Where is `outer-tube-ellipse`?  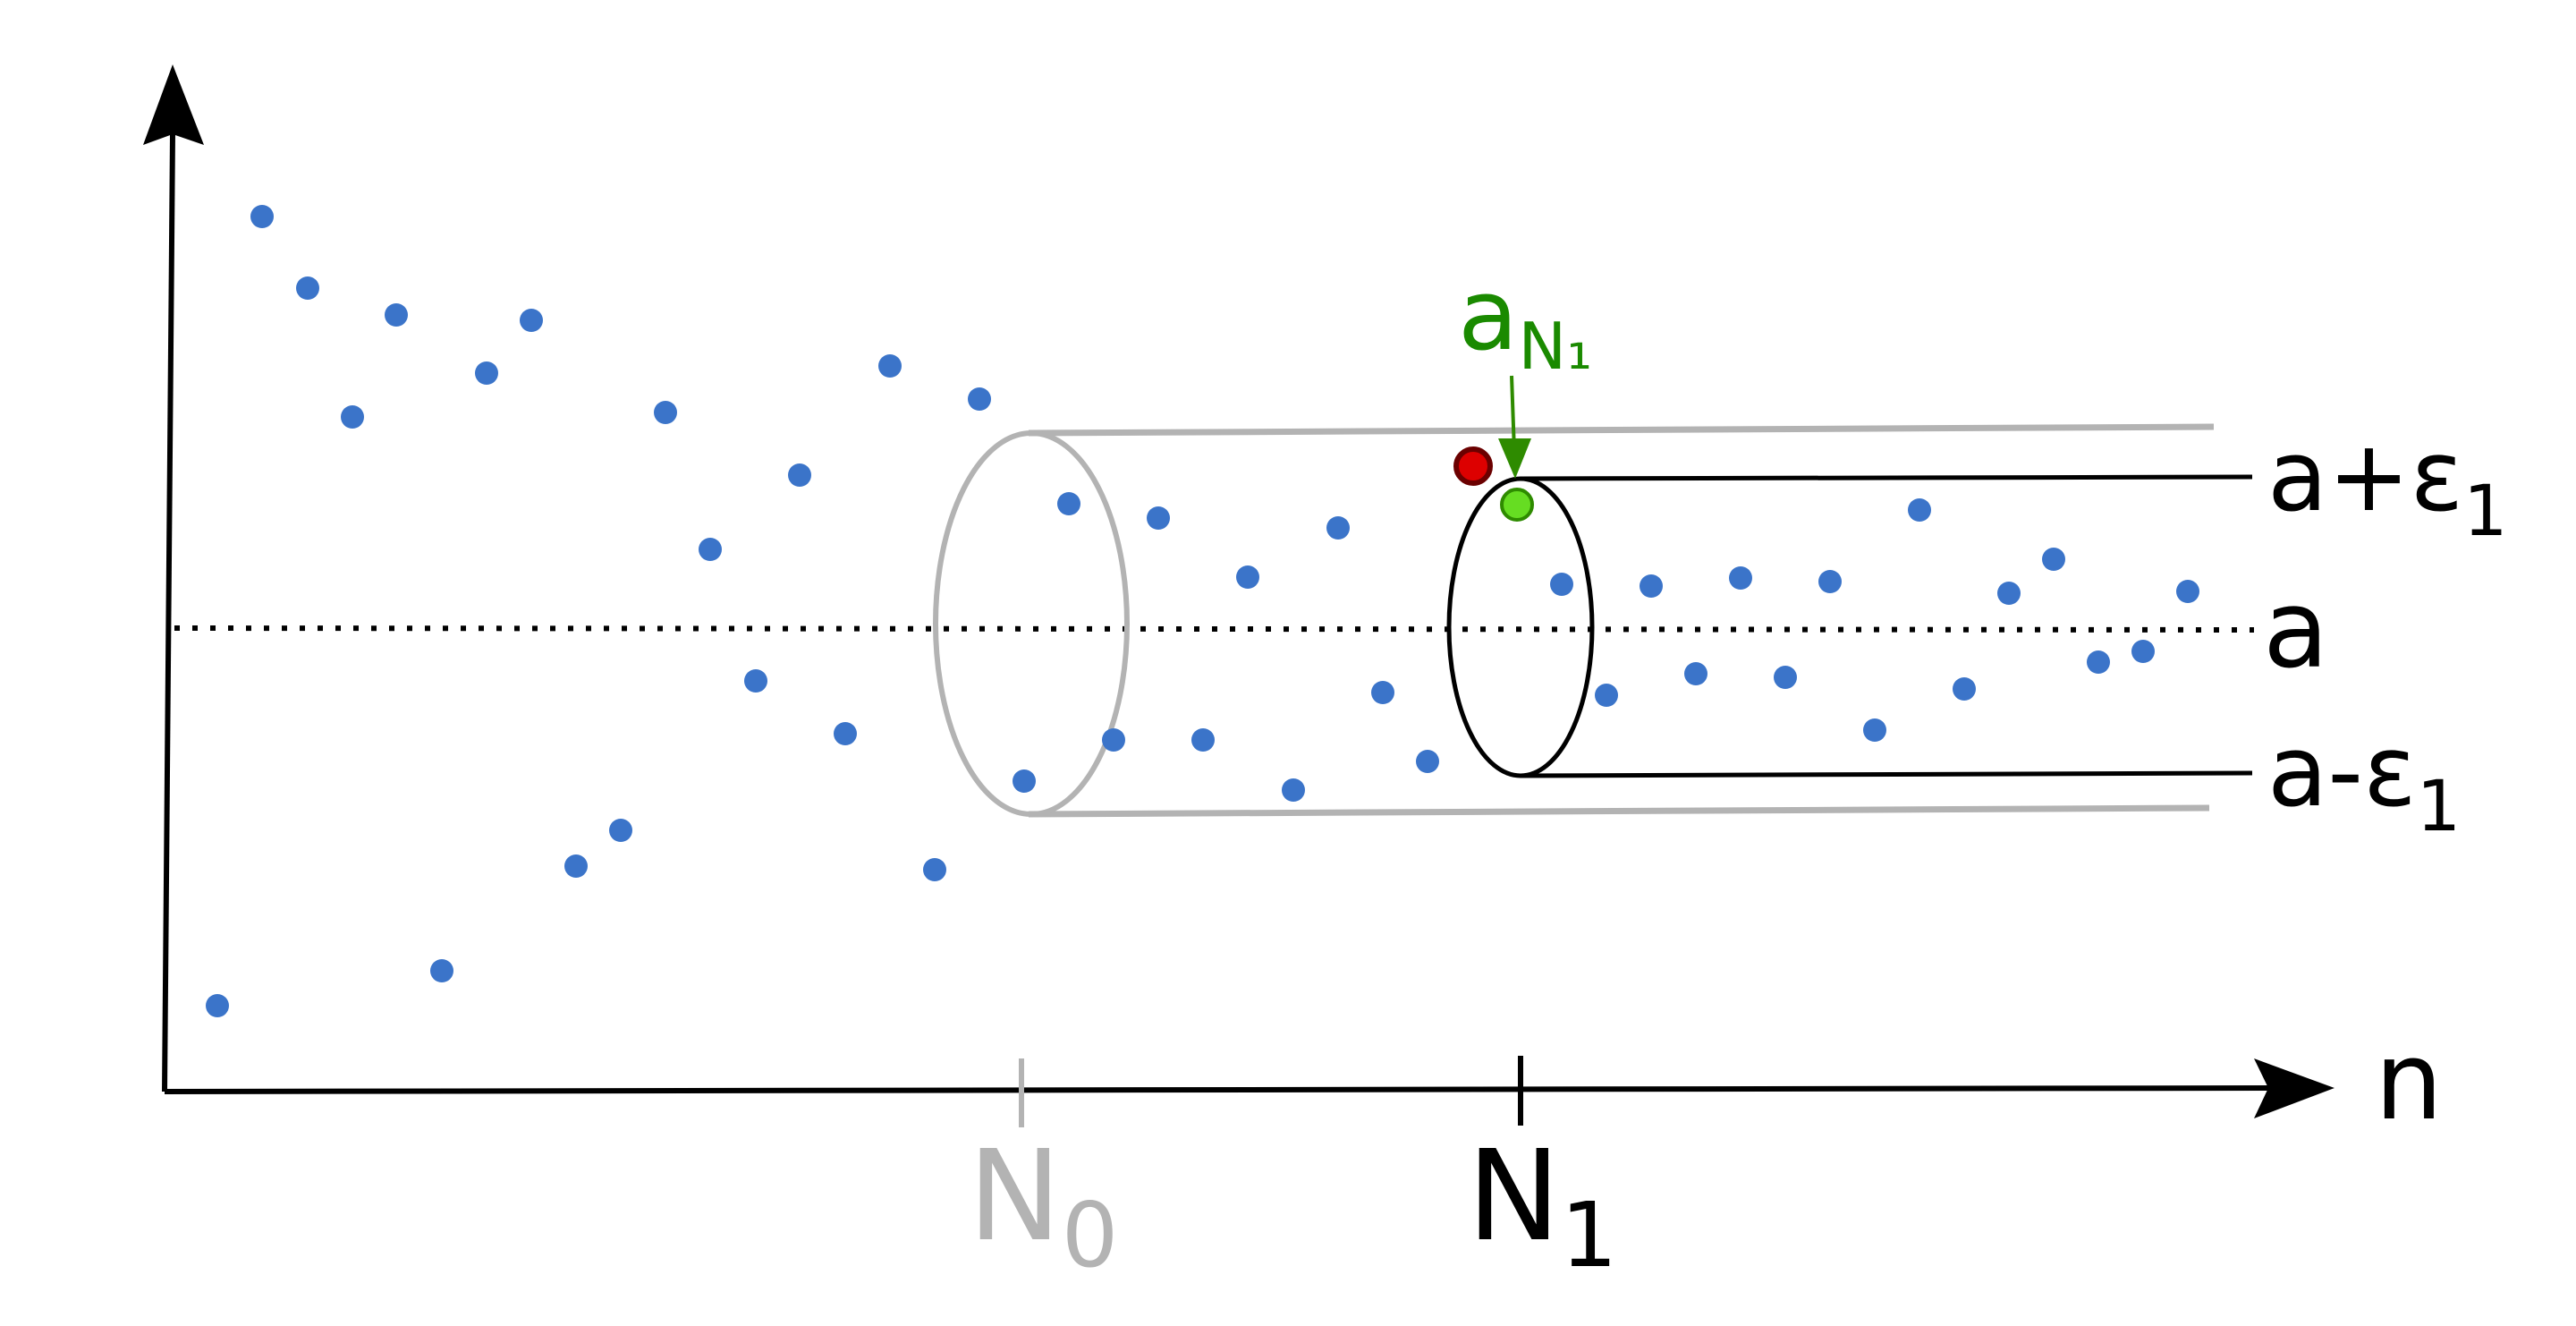 outer-tube-ellipse is located at coordinates (1031, 623).